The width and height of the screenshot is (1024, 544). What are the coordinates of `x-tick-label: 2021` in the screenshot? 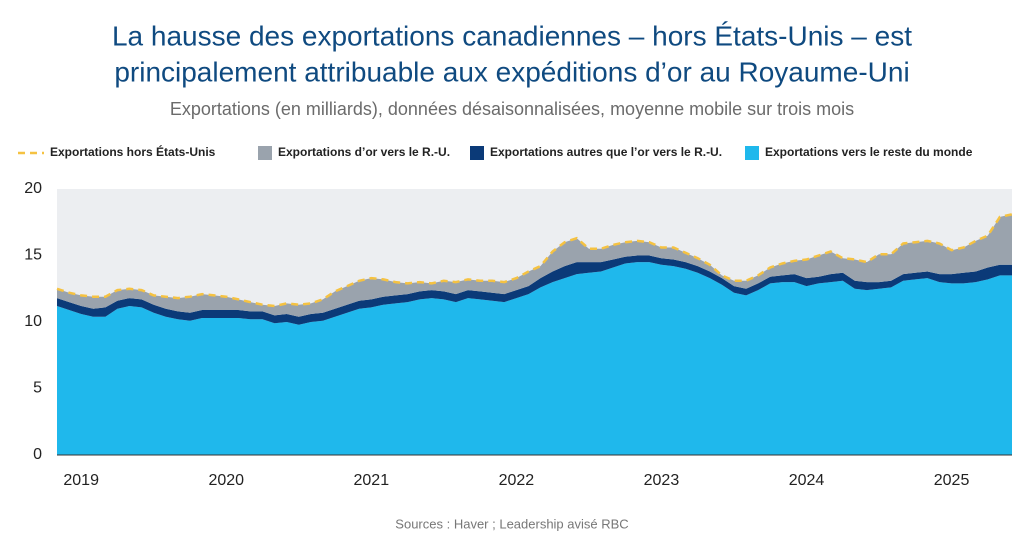 It's located at (372, 480).